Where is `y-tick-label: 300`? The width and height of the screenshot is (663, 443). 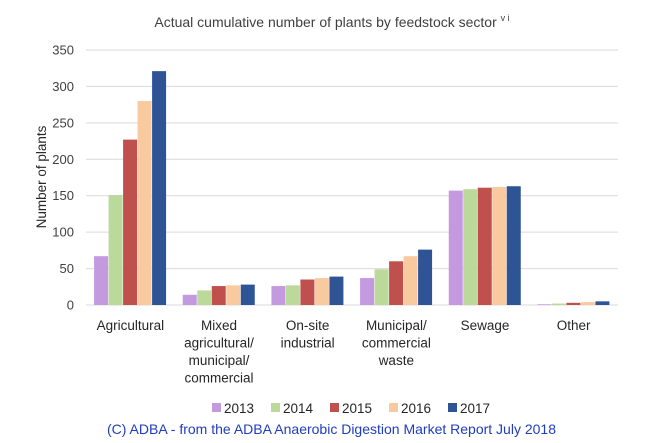 y-tick-label: 300 is located at coordinates (63, 86).